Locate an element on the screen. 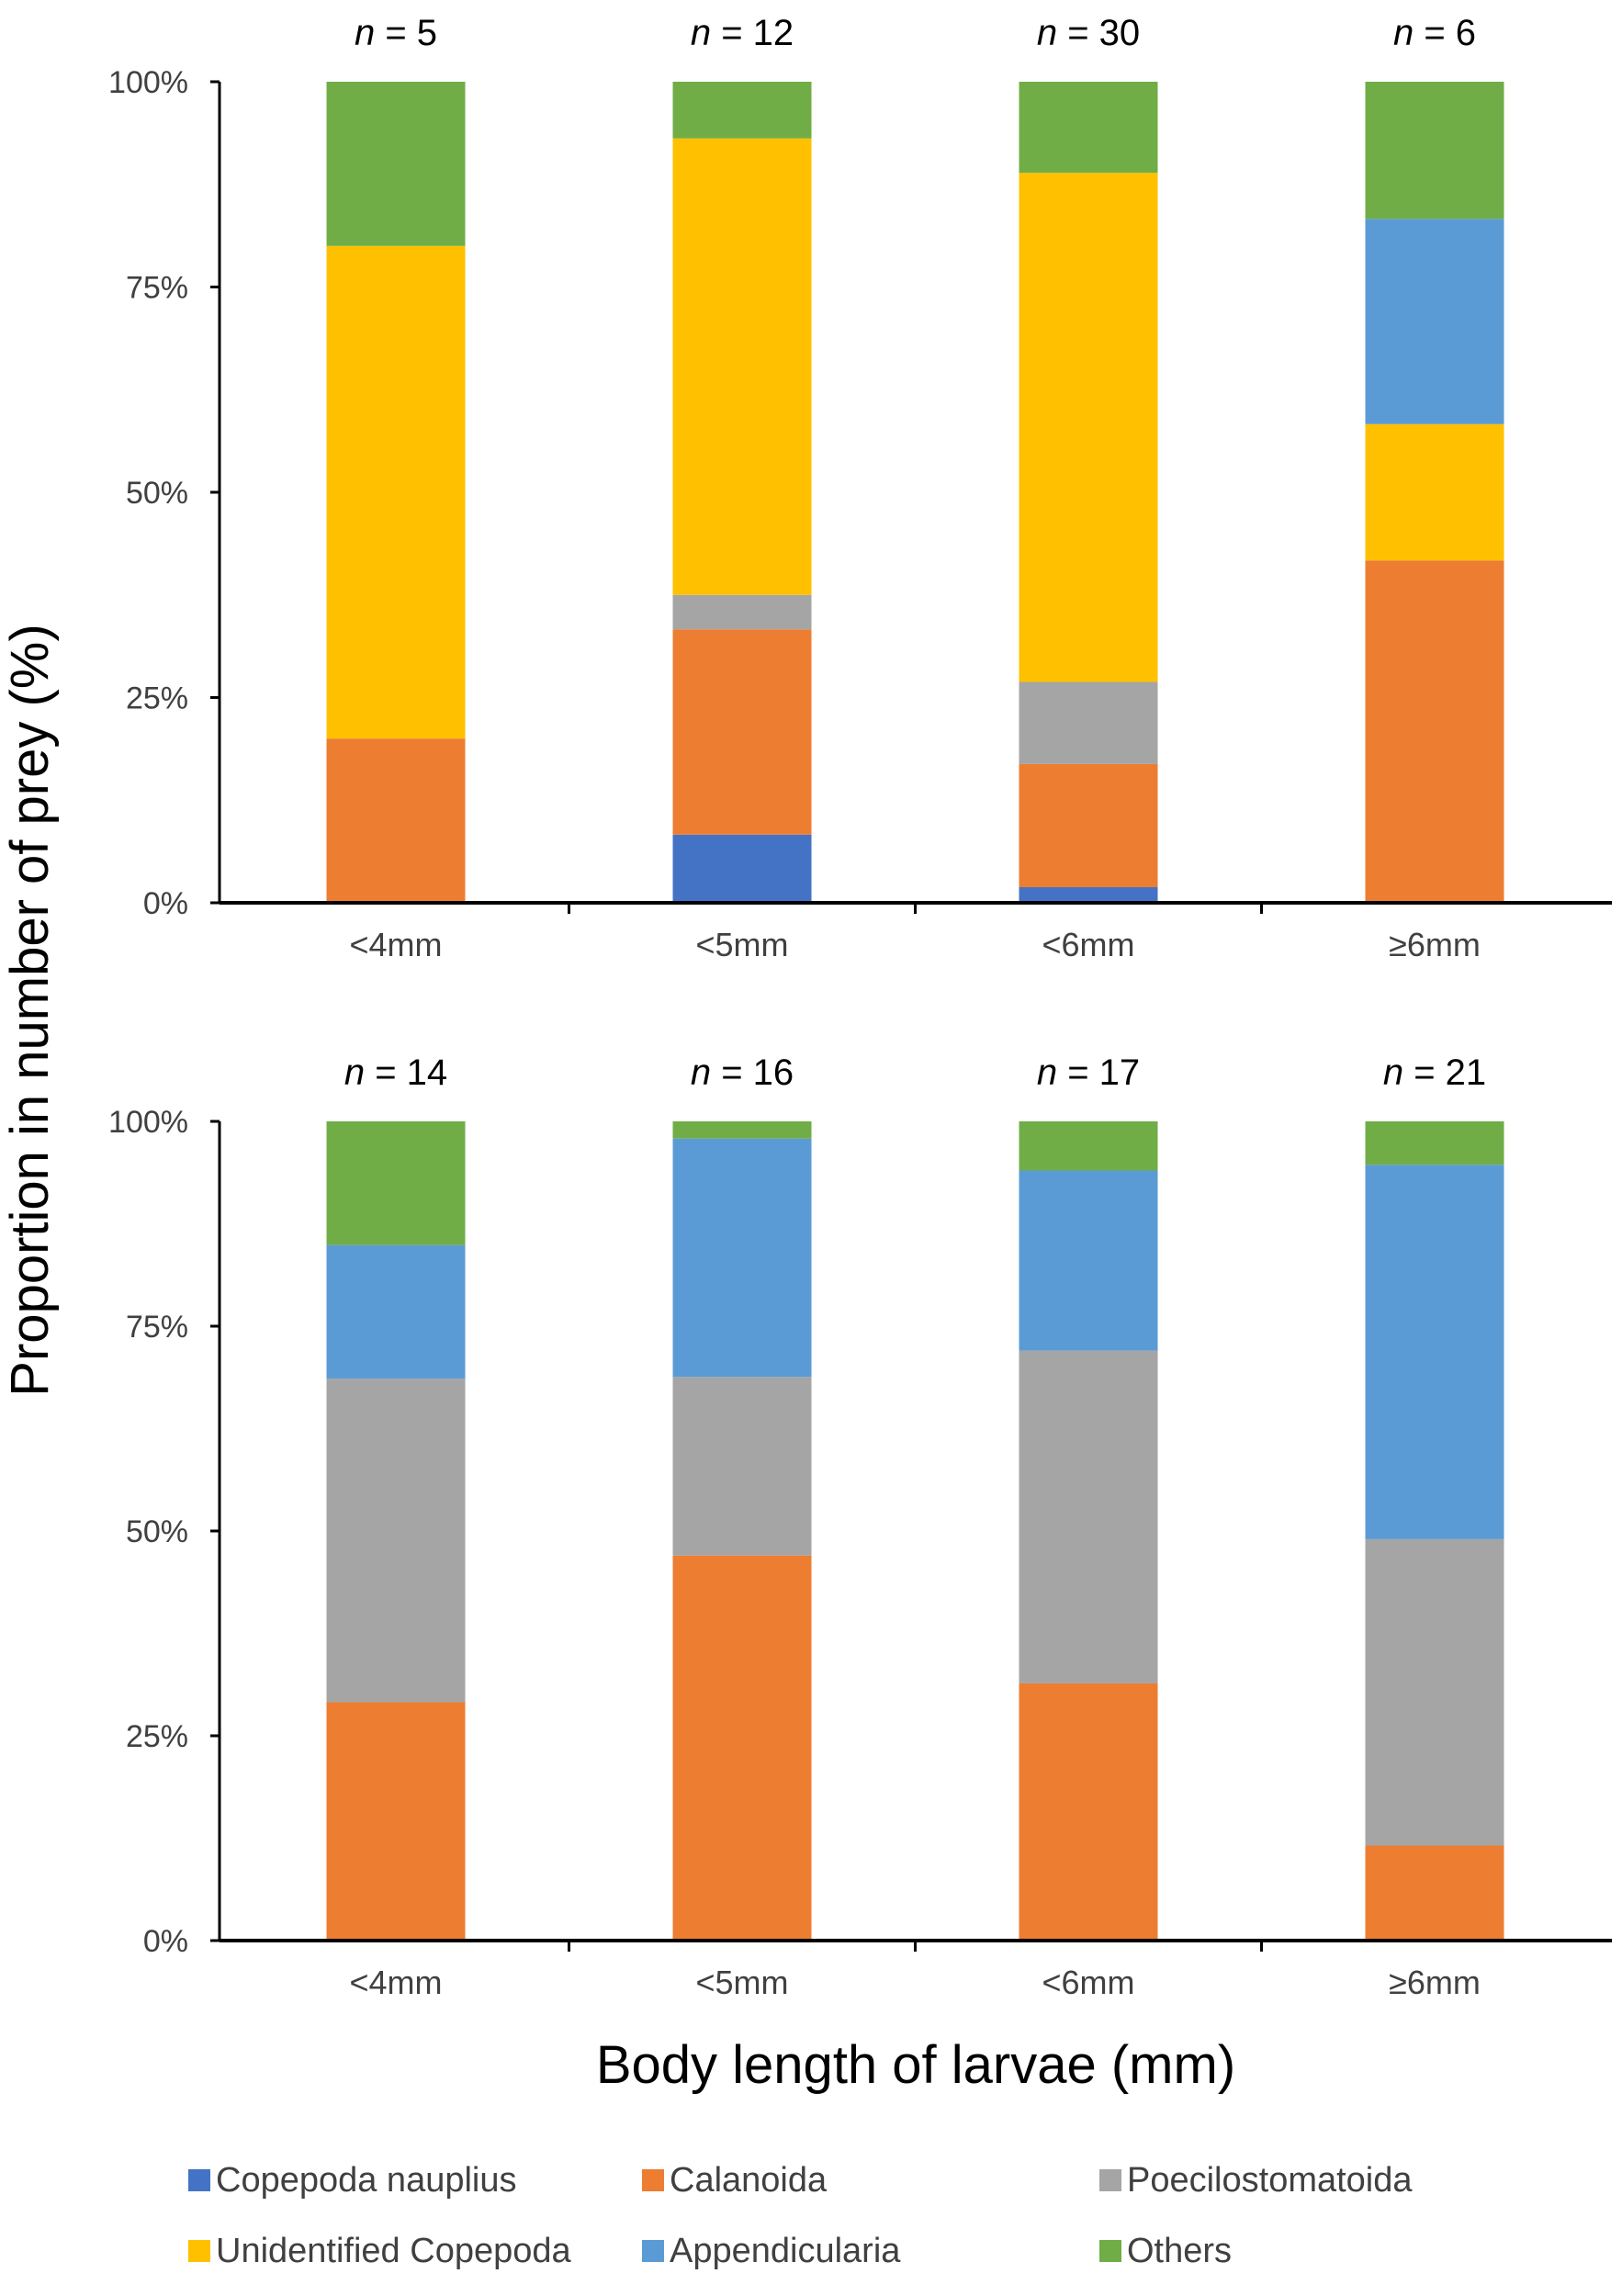 The height and width of the screenshot is (2296, 1622). legend-item: Unidentified Copepoda is located at coordinates (379, 2251).